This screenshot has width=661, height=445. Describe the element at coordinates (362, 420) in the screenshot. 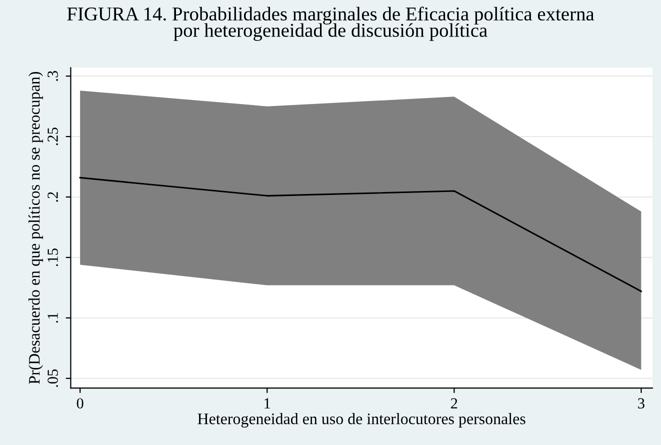

I see `x-axis-title: Heterogeneidad en uso de interlocutores personales` at that location.